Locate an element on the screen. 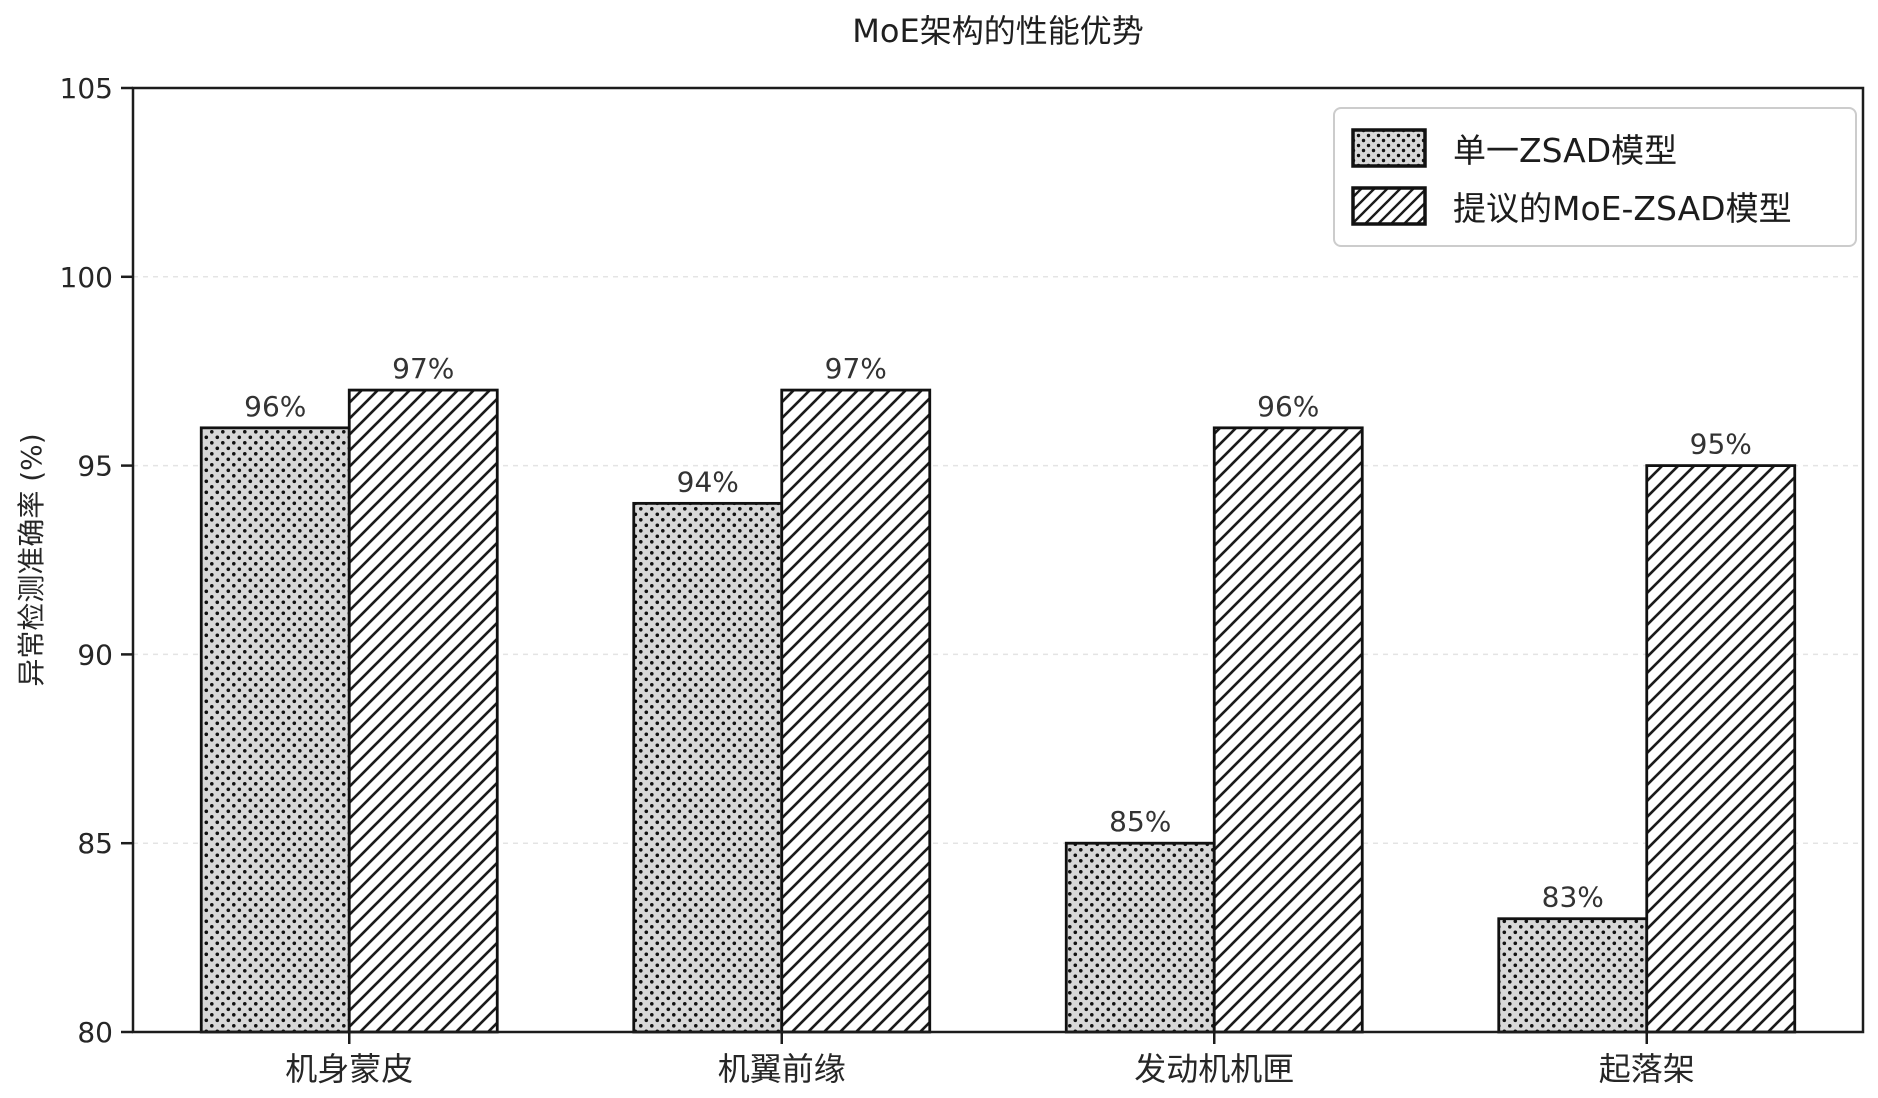 Image resolution: width=1878 pixels, height=1098 pixels. bar-series1-cat1 is located at coordinates (856, 711).